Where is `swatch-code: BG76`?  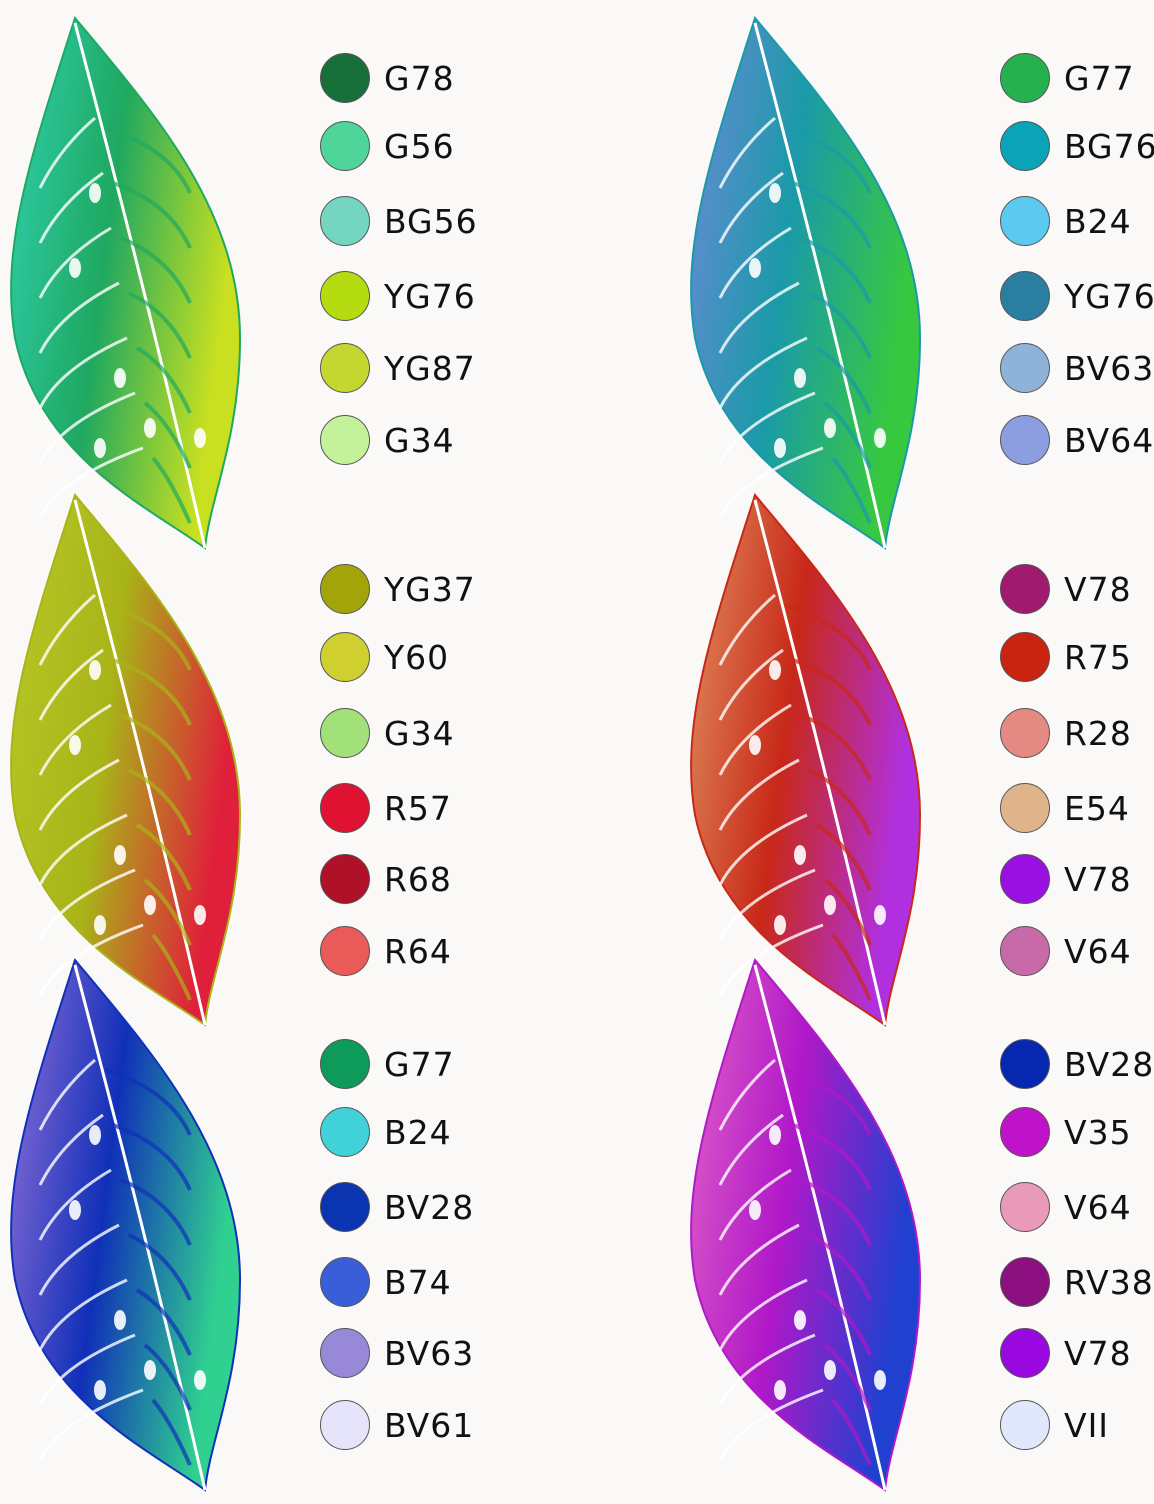
swatch-code: BG76 is located at coordinates (1109, 146).